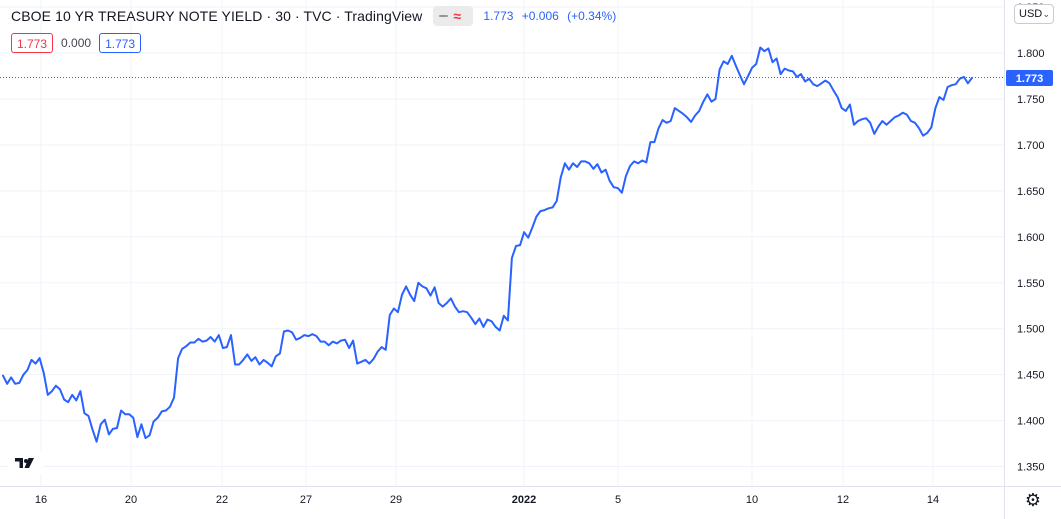  I want to click on quote-summary: 1.773 +0.006 (+0.34%), so click(552, 16).